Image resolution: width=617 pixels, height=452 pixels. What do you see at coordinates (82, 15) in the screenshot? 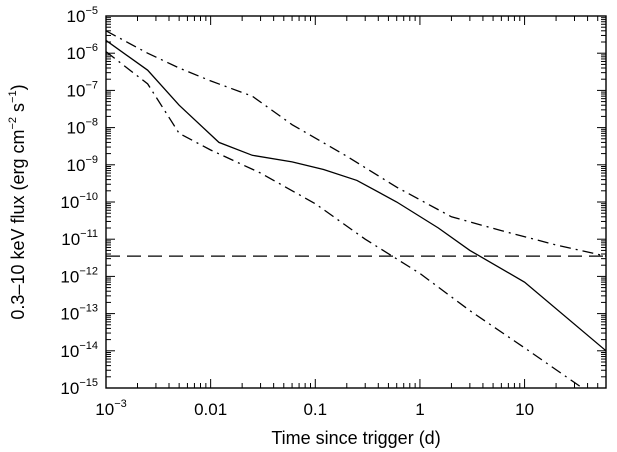
I see `y-tick-label: 10⁻⁵` at bounding box center [82, 15].